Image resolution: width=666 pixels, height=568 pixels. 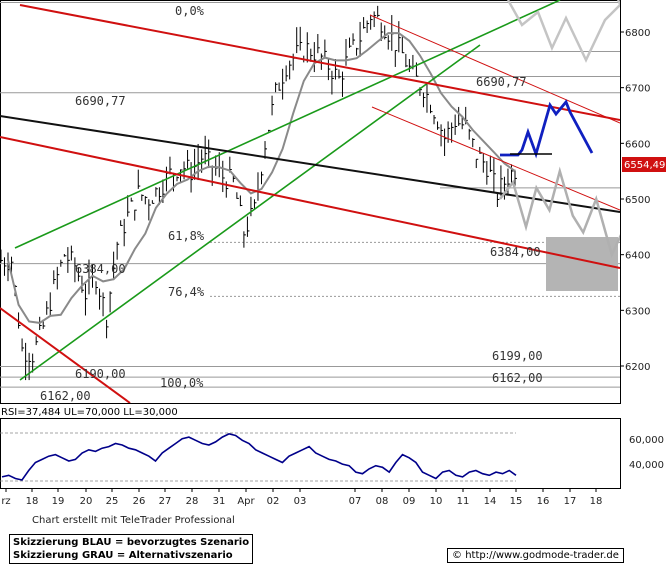 I want to click on rsi-tick-label: 60,000, so click(x=646, y=440).